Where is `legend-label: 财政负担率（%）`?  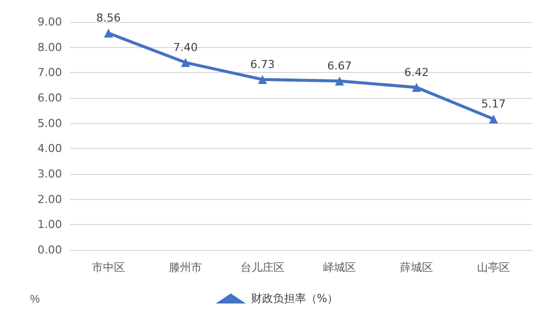 legend-label: 财政负担率（%） is located at coordinates (294, 298).